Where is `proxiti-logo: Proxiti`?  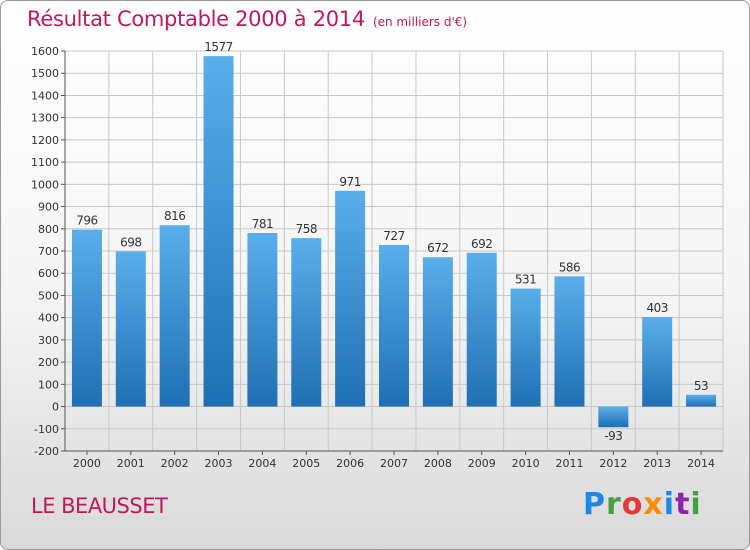 proxiti-logo: Proxiti is located at coordinates (642, 504).